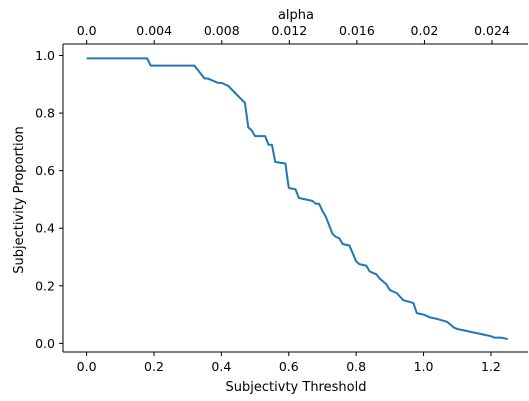  I want to click on x-tick-label: 0.2, so click(154, 366).